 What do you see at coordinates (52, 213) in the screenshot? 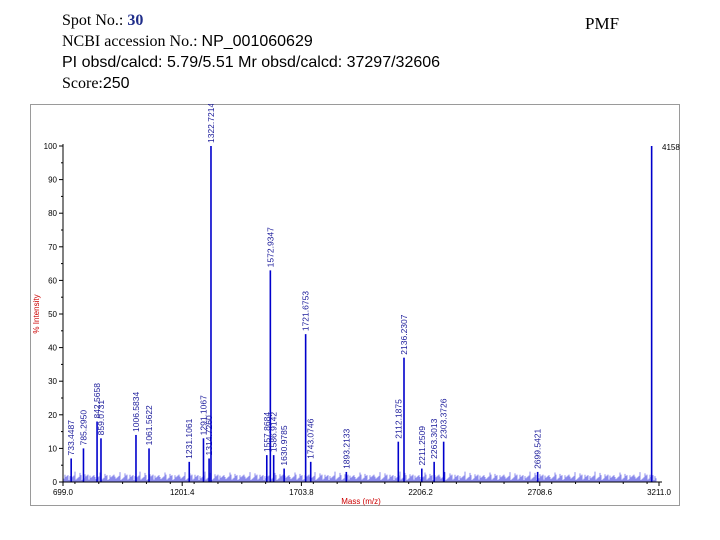
I see `y-tick-label: 80` at bounding box center [52, 213].